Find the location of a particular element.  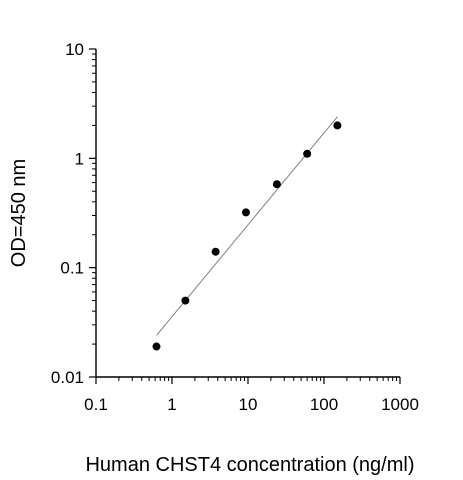

y-axis-label: OD=450 nm is located at coordinates (19, 213).